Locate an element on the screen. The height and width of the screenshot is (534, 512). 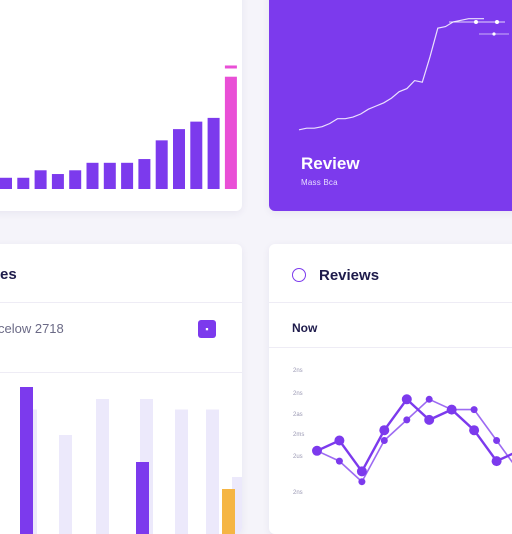
bar-cap is located at coordinates (231, 66).